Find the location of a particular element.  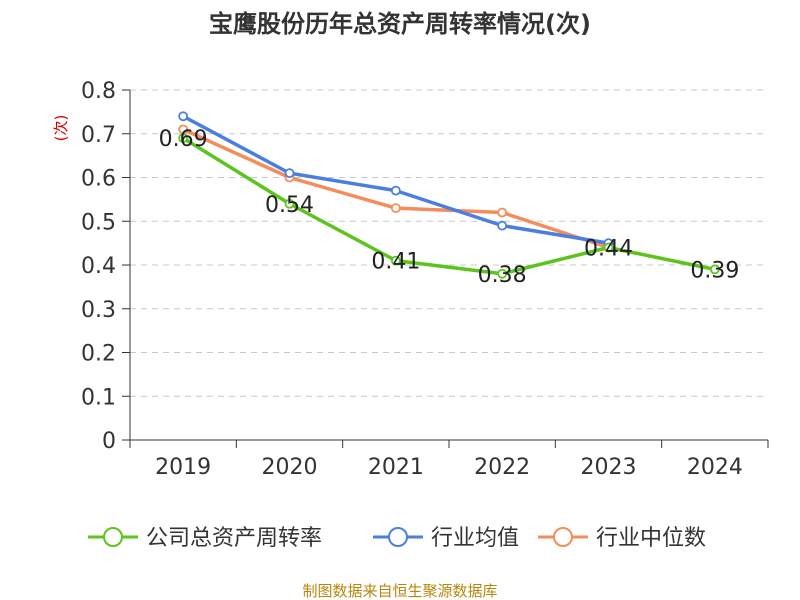

legend: 公司总资产周转率 行业均值 行业中位数 is located at coordinates (397, 538).